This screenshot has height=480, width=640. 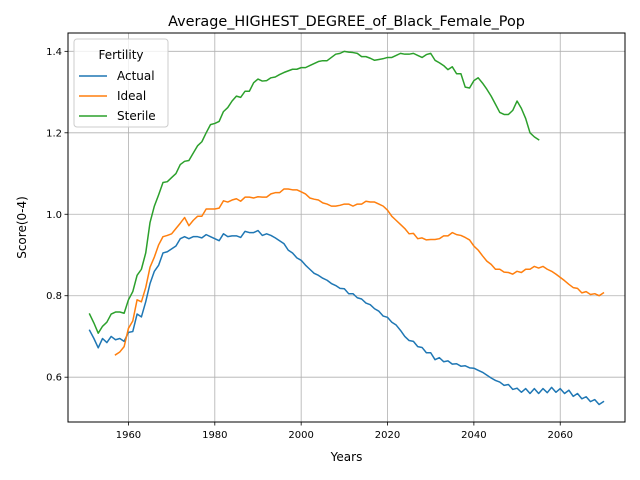 I want to click on y-tick-label: 1.4, so click(x=54, y=52).